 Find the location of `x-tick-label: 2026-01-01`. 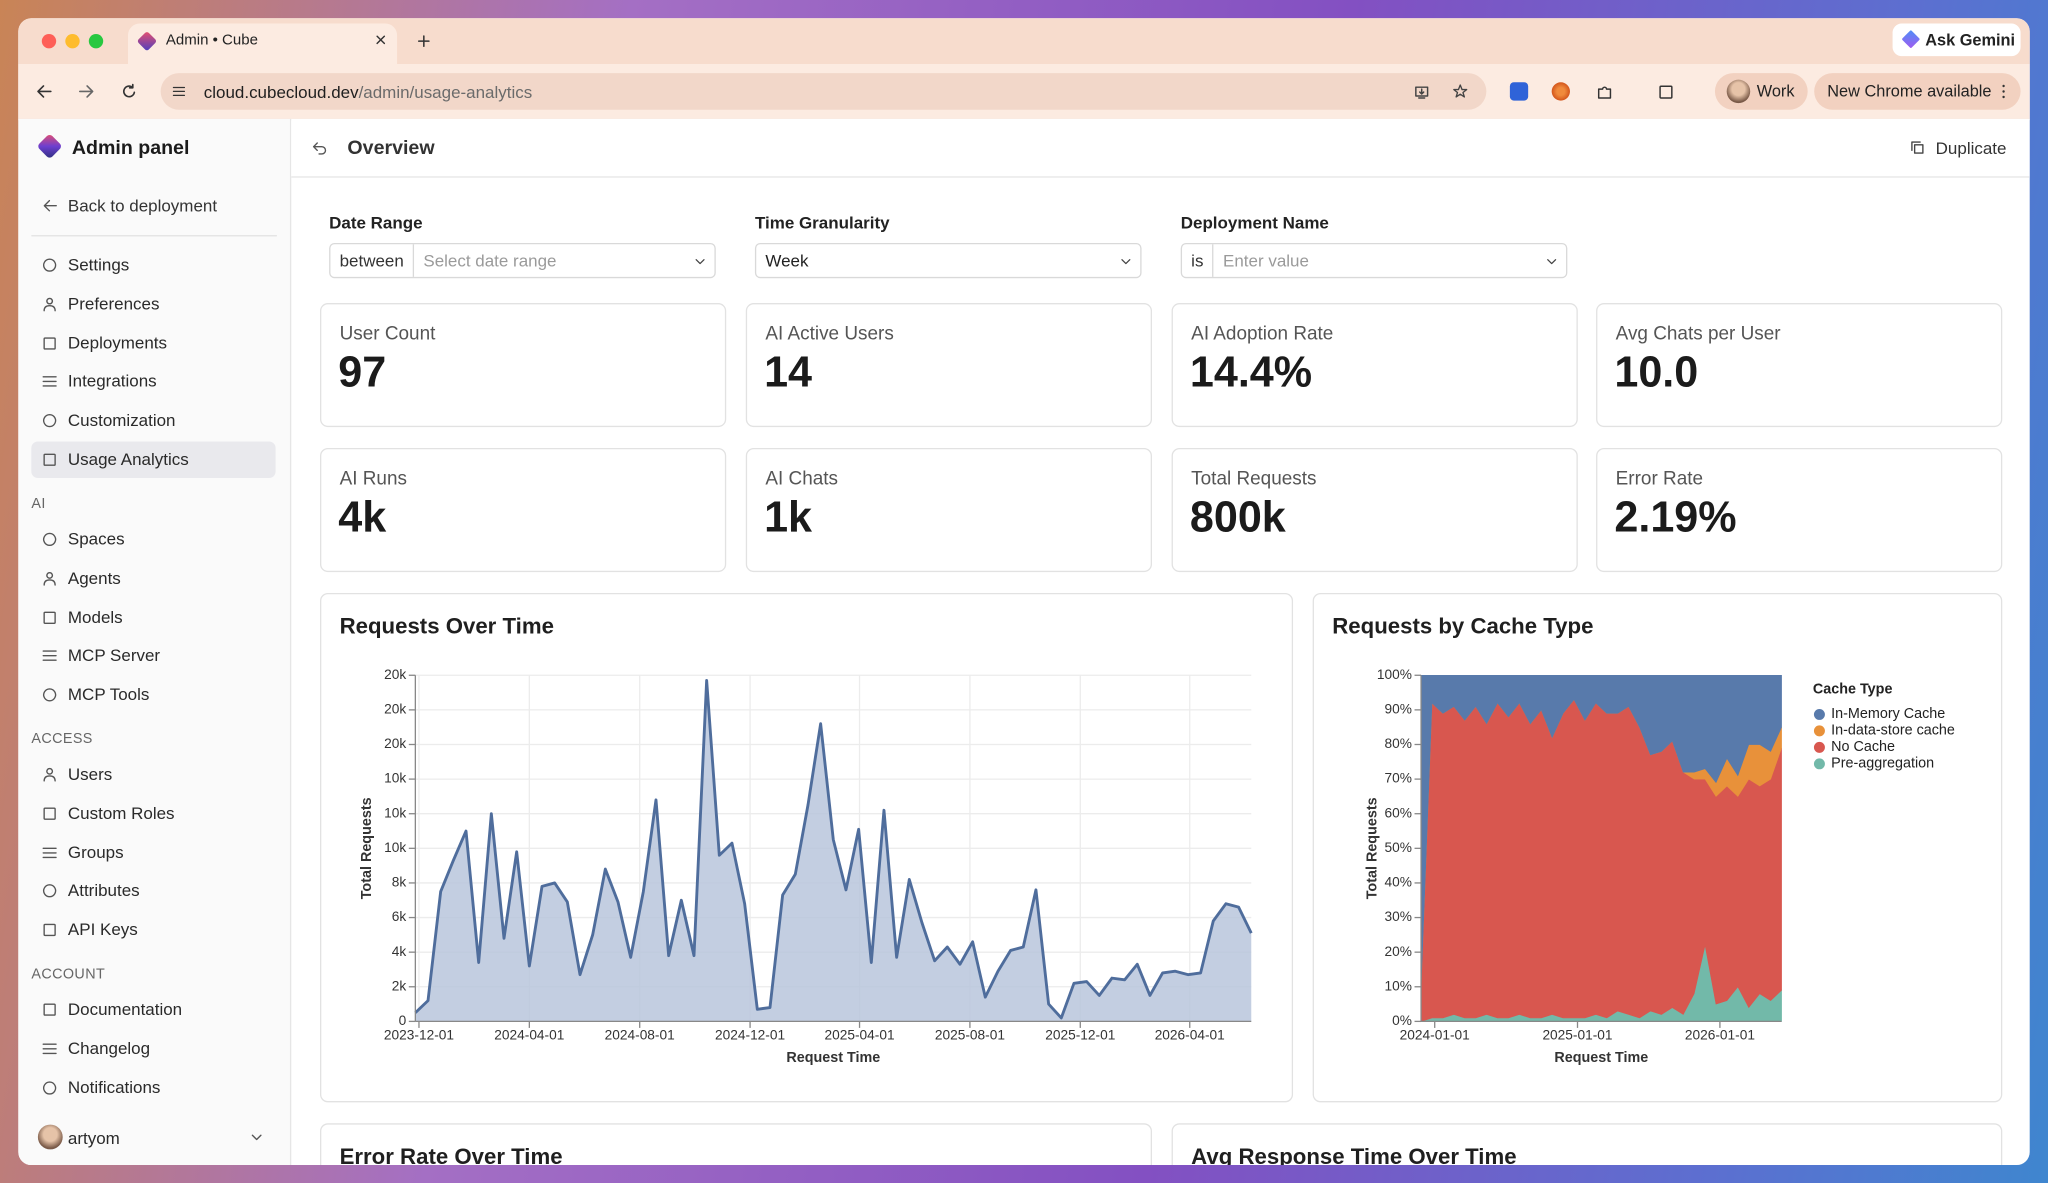

x-tick-label: 2026-01-01 is located at coordinates (1720, 1034).